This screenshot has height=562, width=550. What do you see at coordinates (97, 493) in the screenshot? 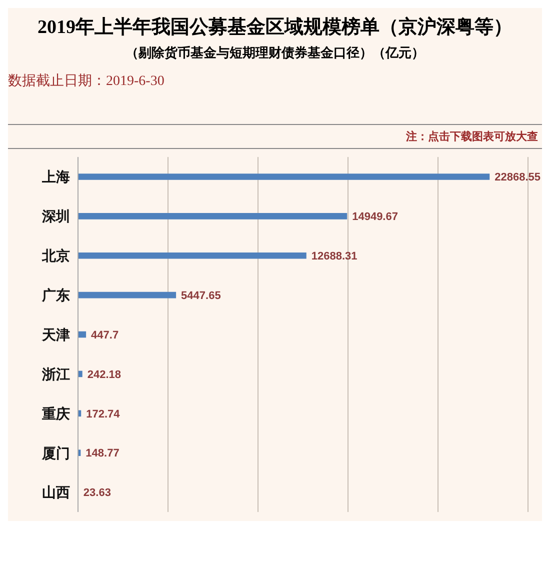
I see `data-label: 23.63` at bounding box center [97, 493].